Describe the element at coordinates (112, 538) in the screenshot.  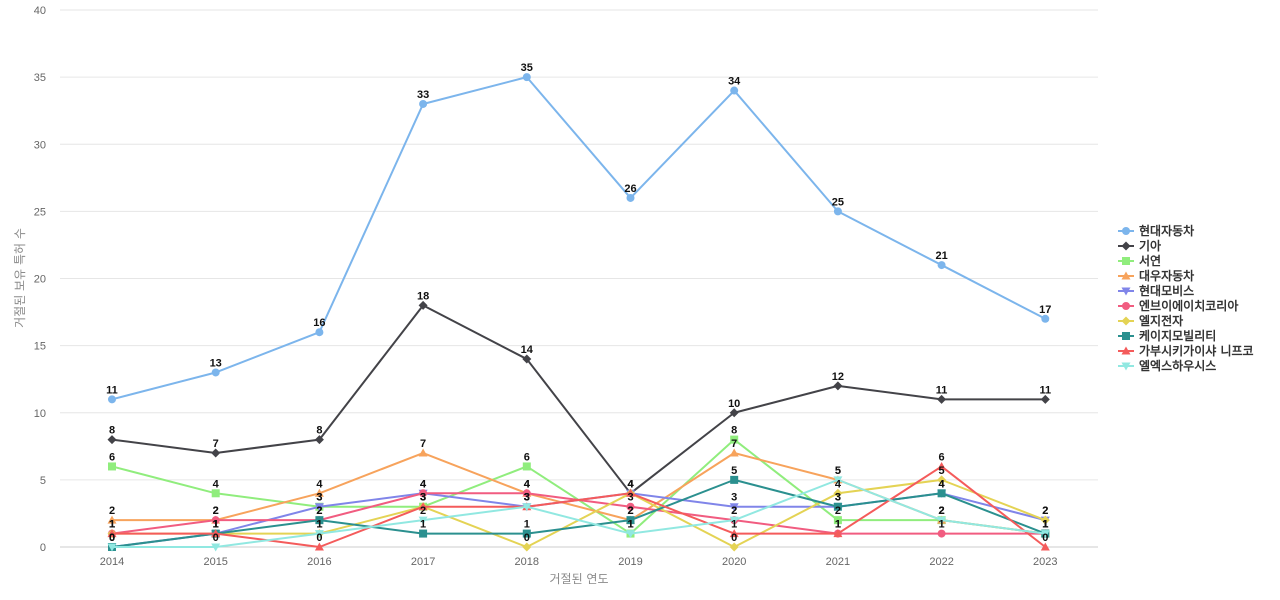
I see `data-label: 0` at that location.